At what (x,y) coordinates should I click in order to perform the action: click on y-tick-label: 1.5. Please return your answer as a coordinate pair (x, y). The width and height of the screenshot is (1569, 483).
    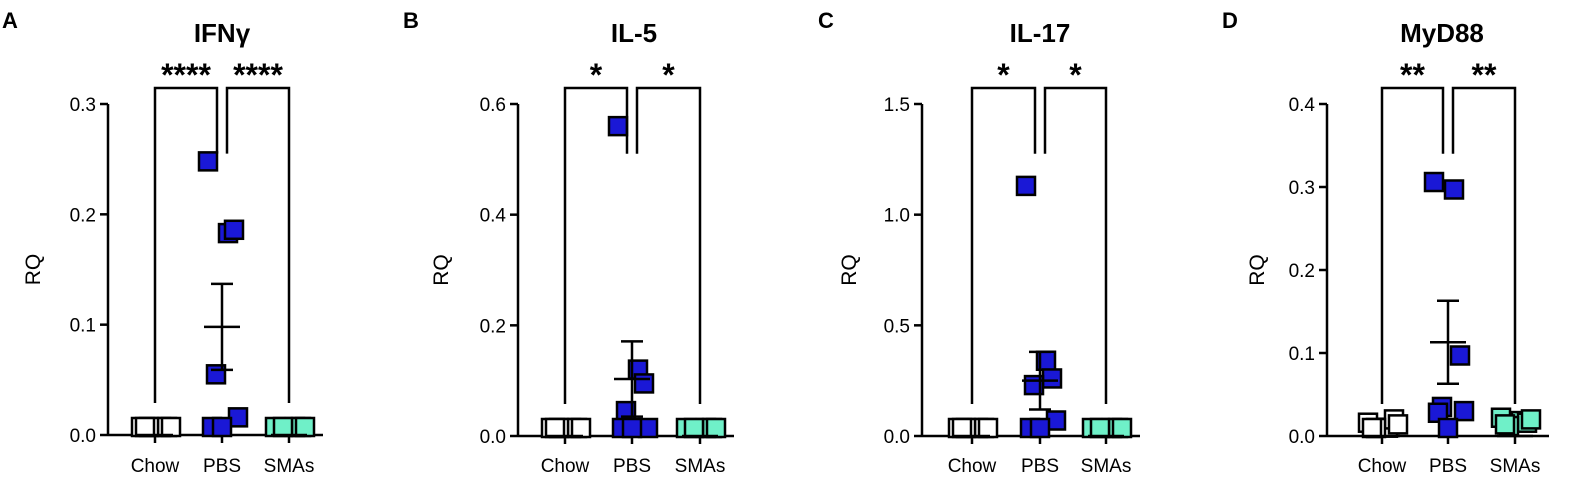
    Looking at the image, I should click on (897, 105).